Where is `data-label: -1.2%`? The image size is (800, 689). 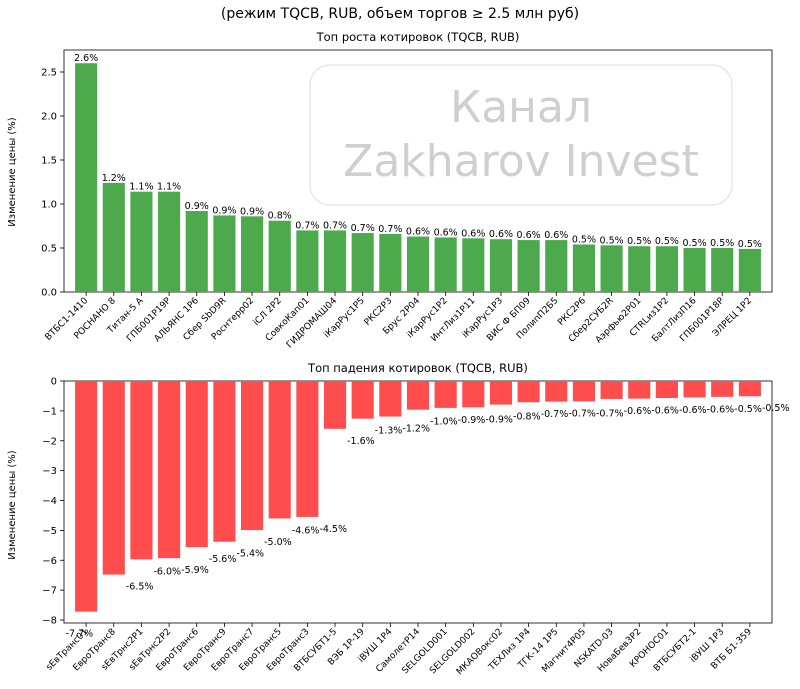
data-label: -1.2% is located at coordinates (416, 429).